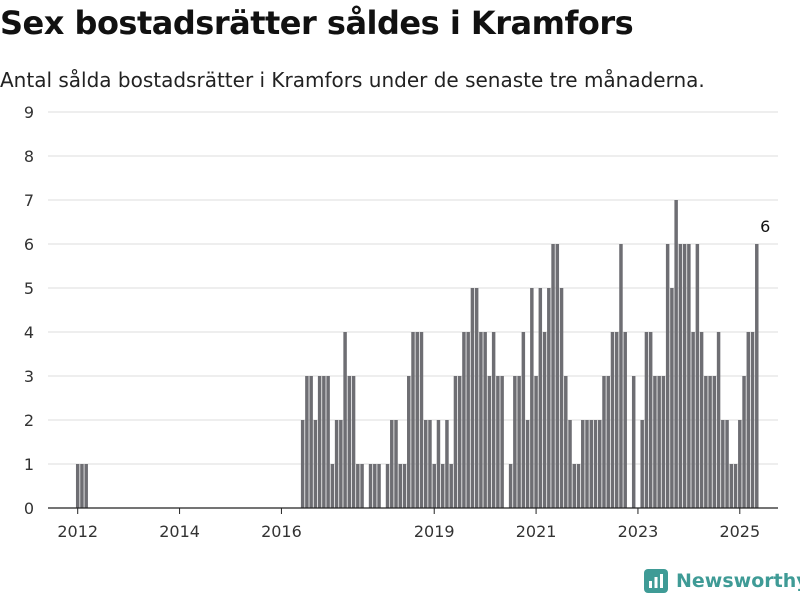 This screenshot has height=600, width=800. What do you see at coordinates (29, 112) in the screenshot?
I see `y-tick-label: 9` at bounding box center [29, 112].